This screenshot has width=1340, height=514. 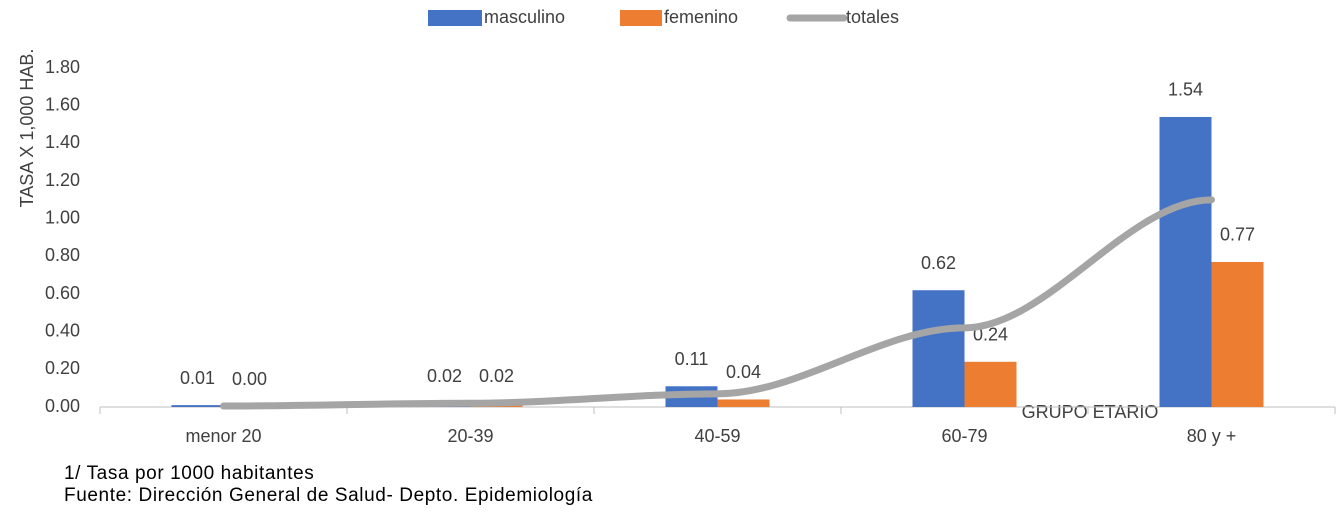 What do you see at coordinates (62, 142) in the screenshot?
I see `y-tick-label: 1.40` at bounding box center [62, 142].